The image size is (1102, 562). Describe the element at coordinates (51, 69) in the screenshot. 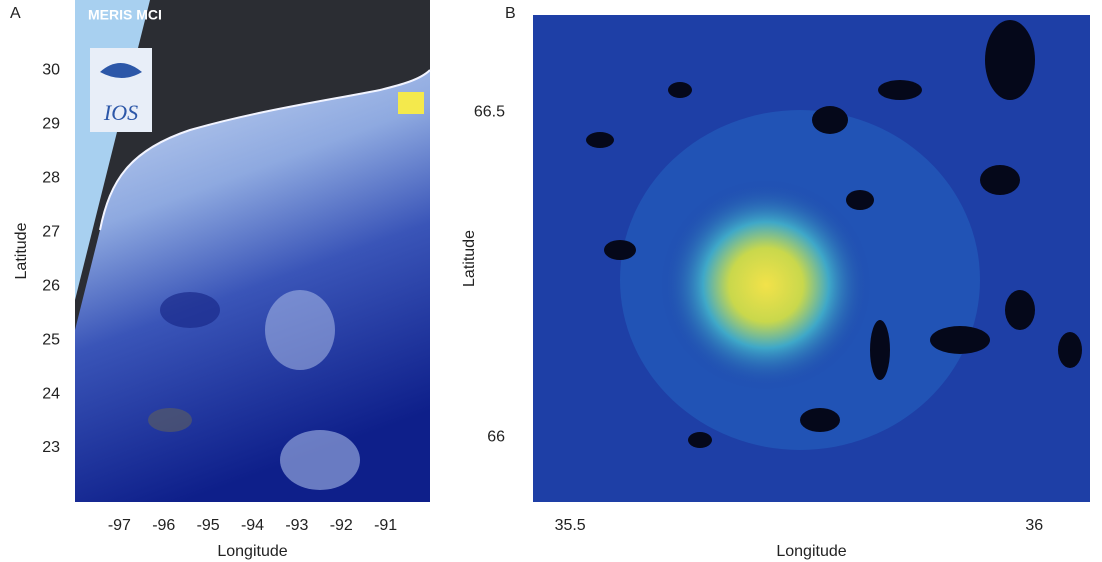

I see `y-tick-label: 30` at that location.